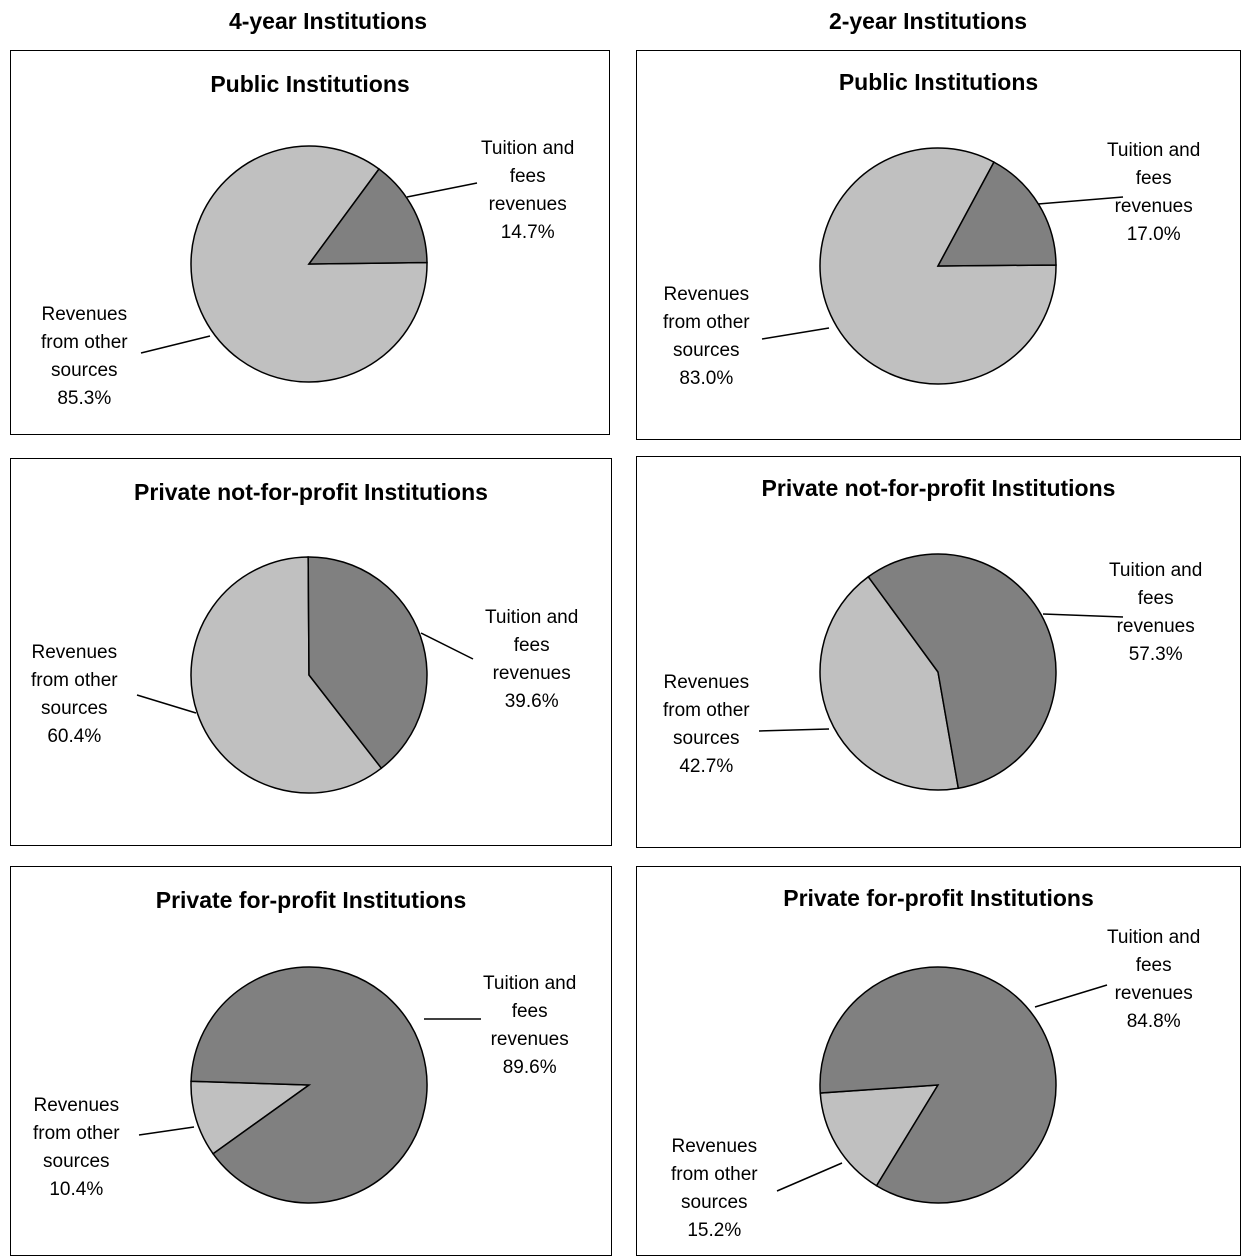 The width and height of the screenshot is (1241, 1257). I want to click on tuition-label-percent: 57.3%, so click(1155, 654).